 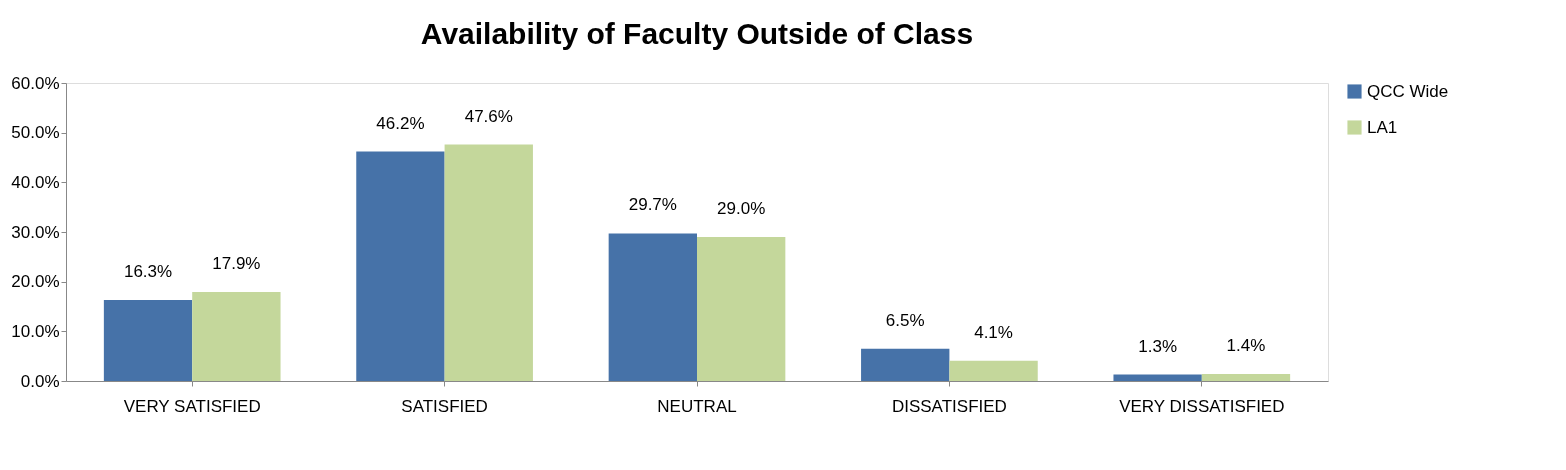 I want to click on y-tick-label: 40.0%, so click(x=35, y=182).